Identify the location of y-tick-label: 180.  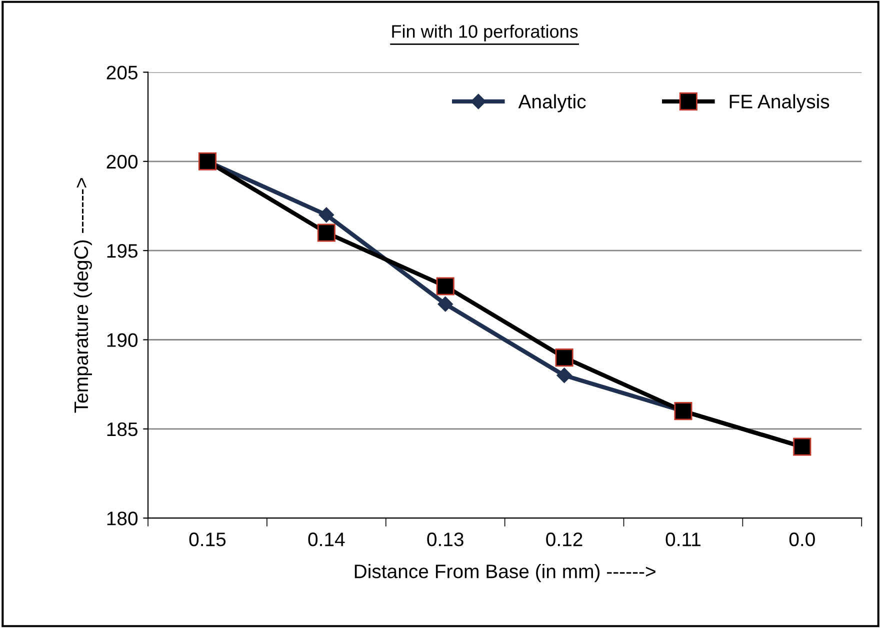
(122, 519).